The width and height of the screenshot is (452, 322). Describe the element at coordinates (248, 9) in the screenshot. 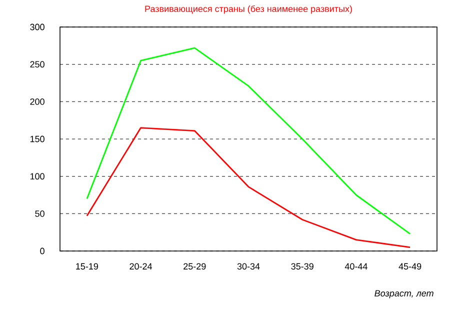

I see `chart-title: Развивающиеся страны (без наименее развитых)` at that location.